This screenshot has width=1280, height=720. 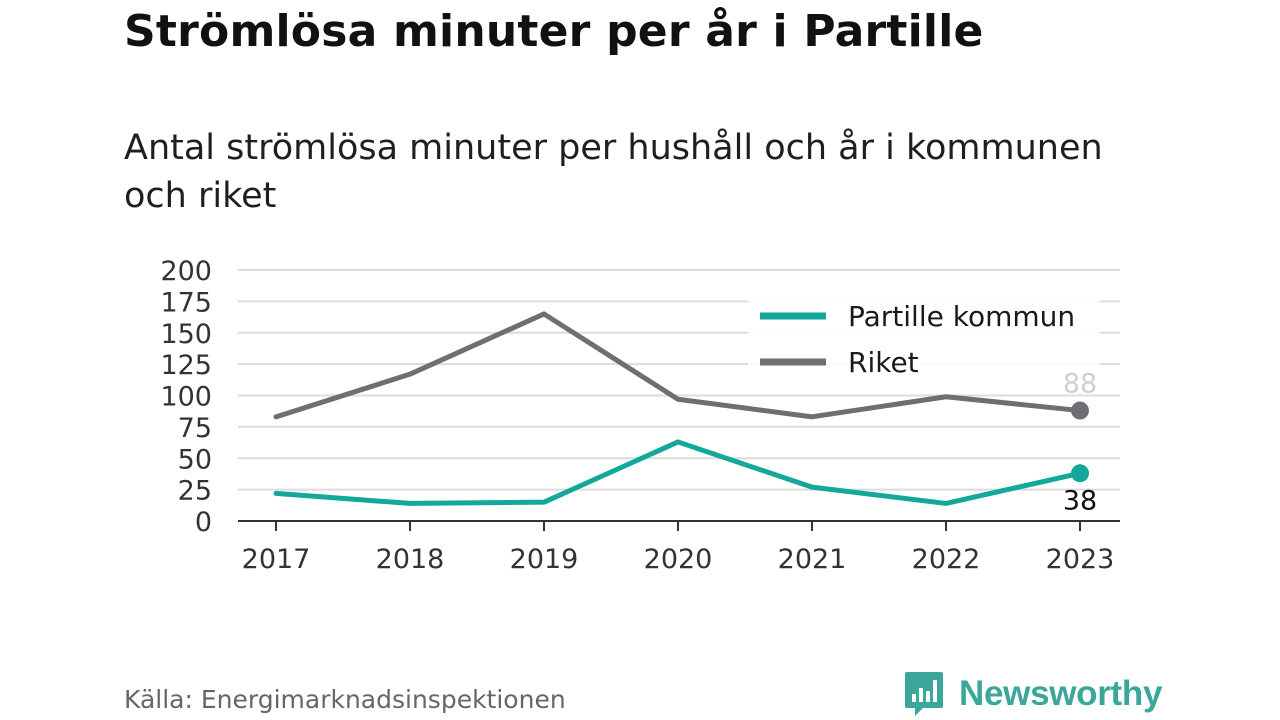 I want to click on legend-label: Riket, so click(x=883, y=362).